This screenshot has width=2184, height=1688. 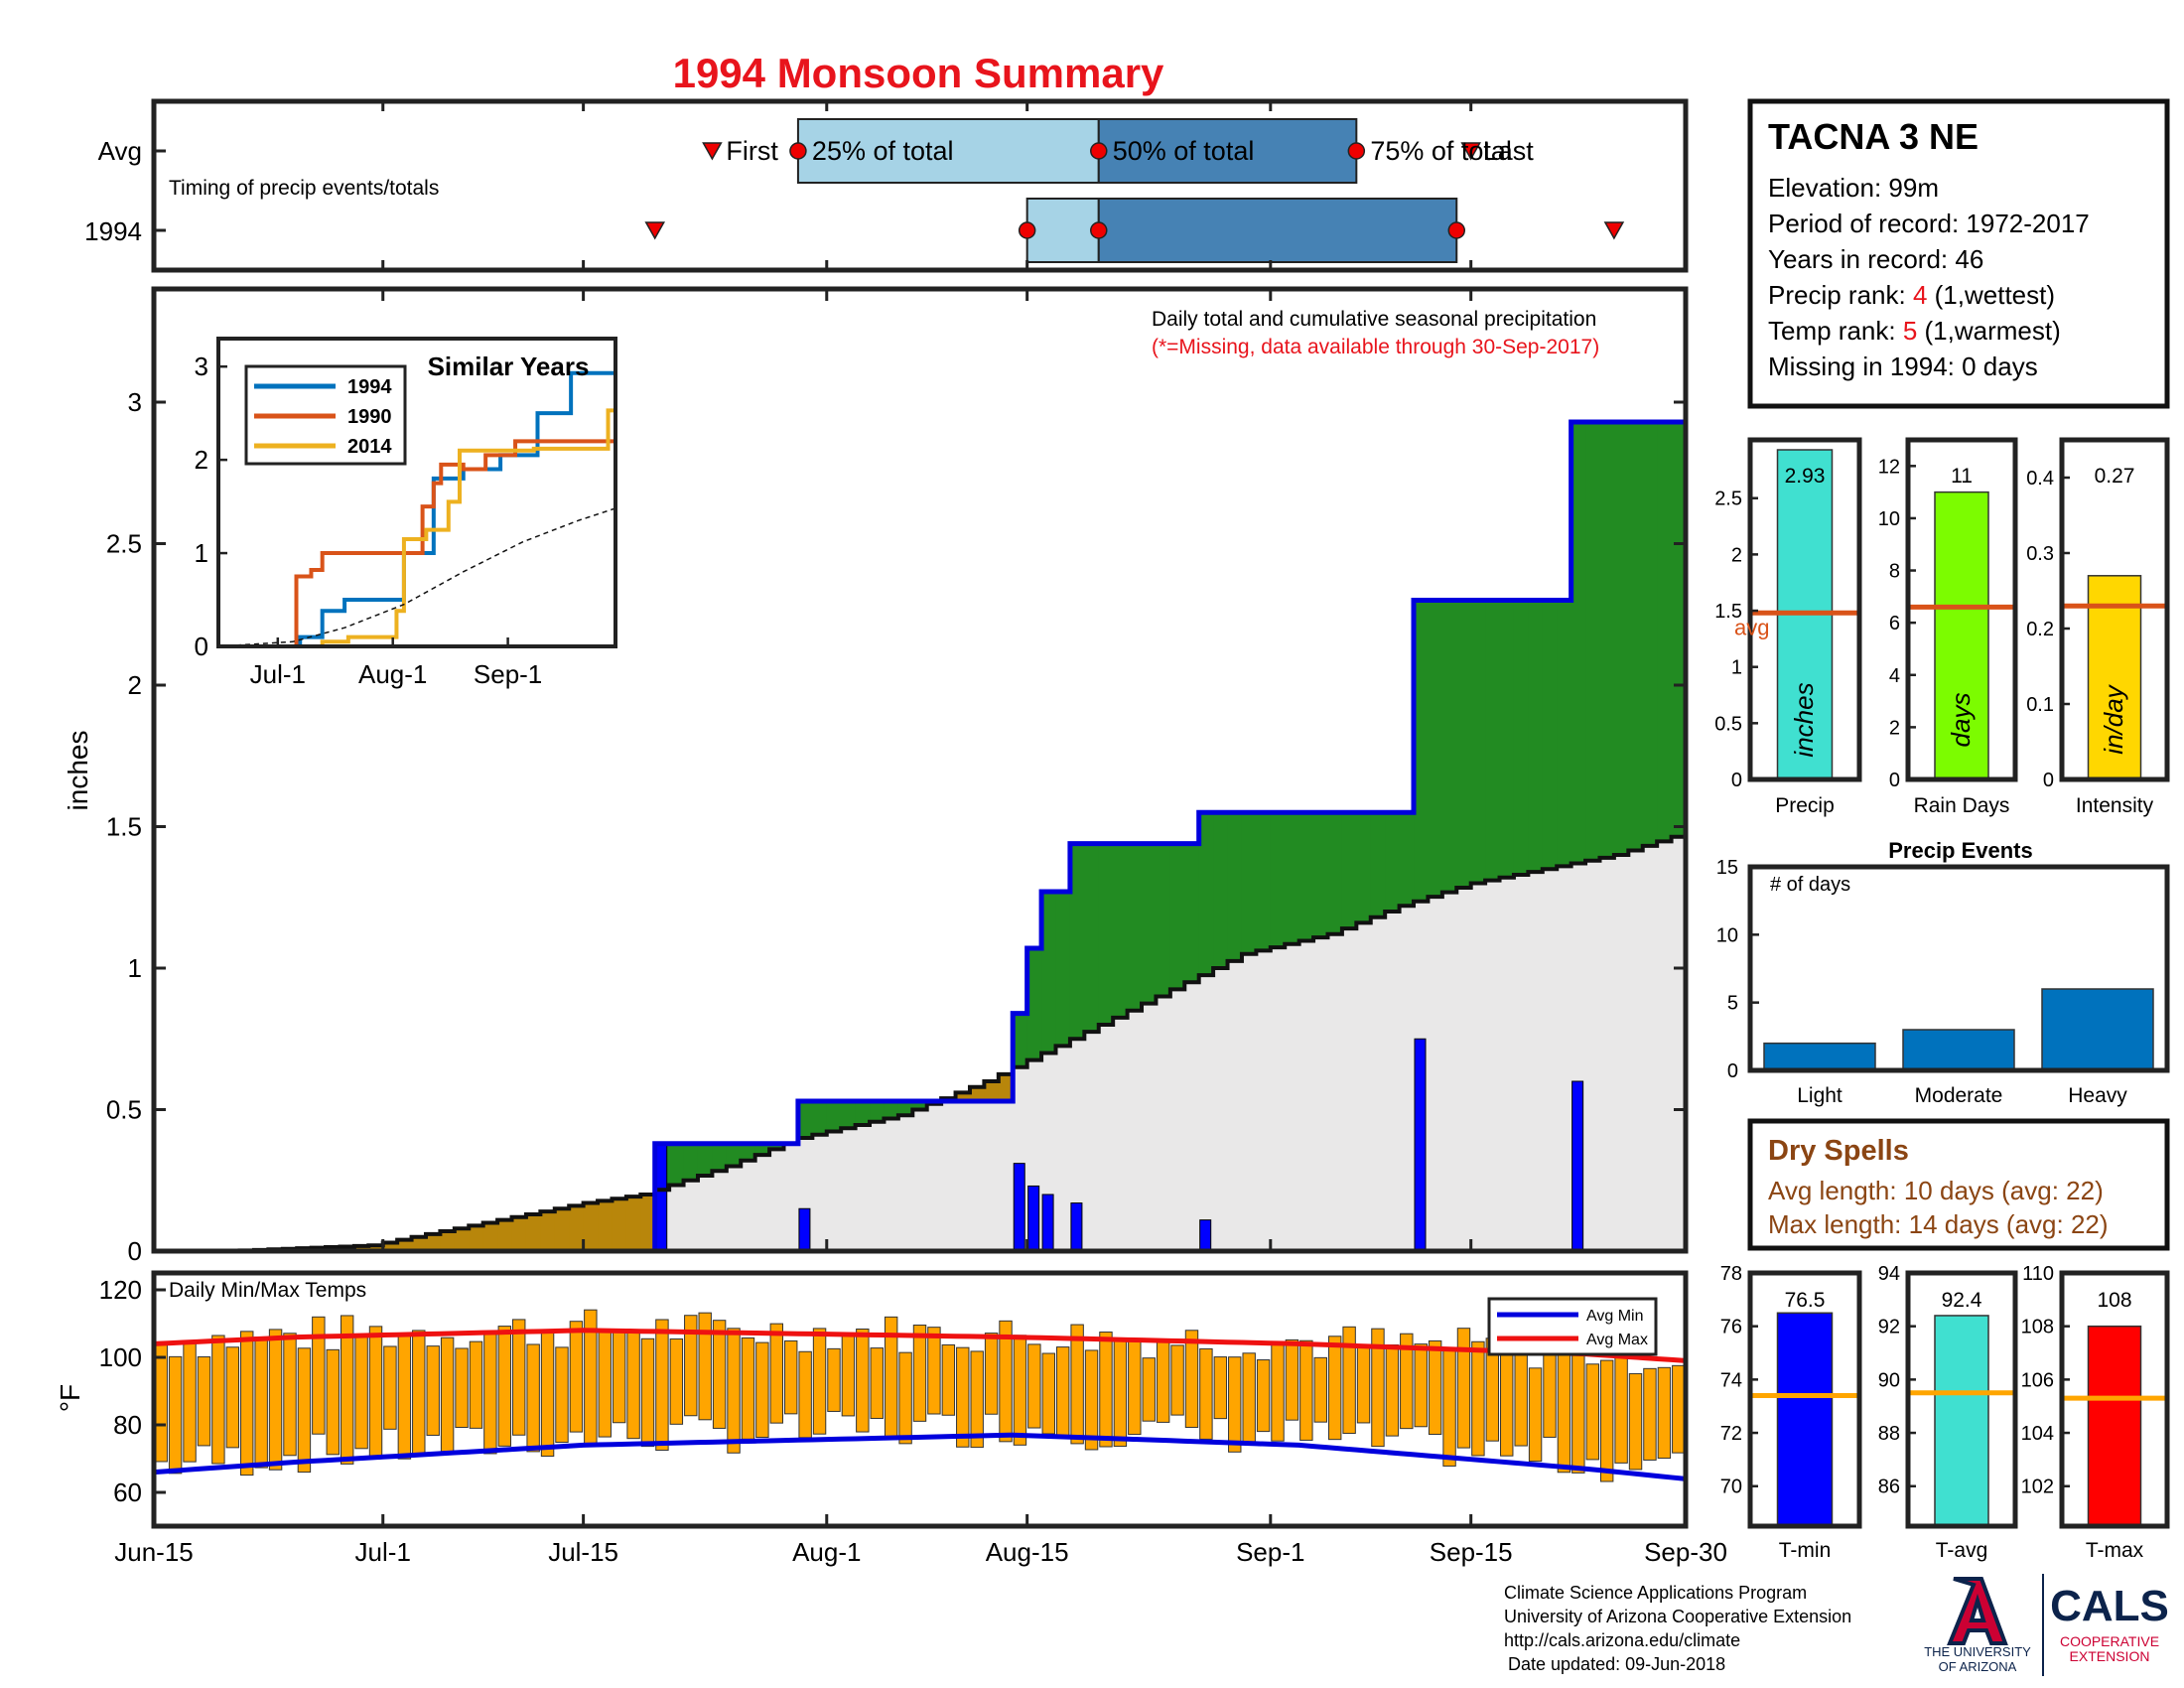 What do you see at coordinates (1751, 627) in the screenshot?
I see `precip-avg-label: avg` at bounding box center [1751, 627].